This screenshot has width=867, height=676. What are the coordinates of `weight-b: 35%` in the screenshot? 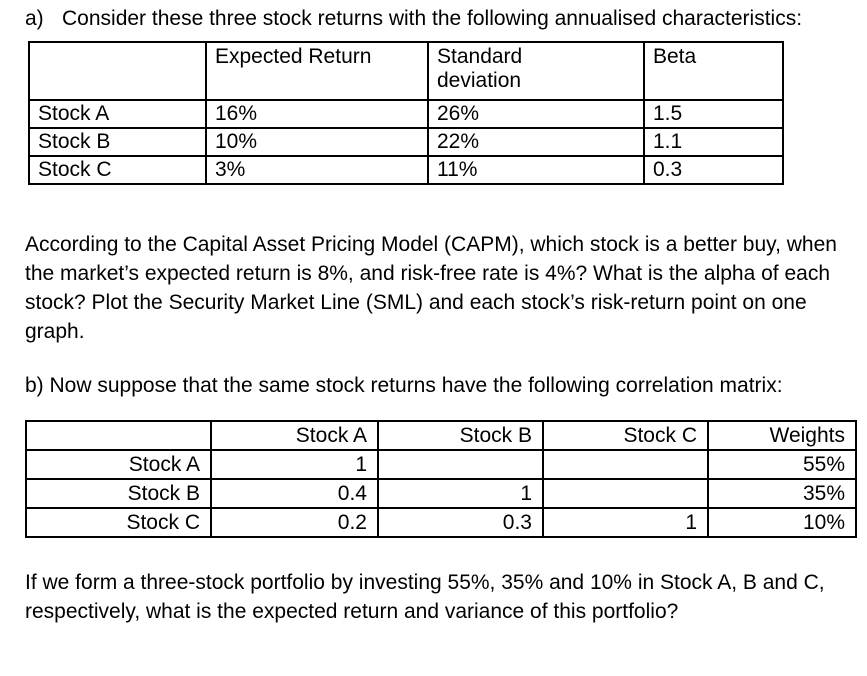 It's located at (782, 493).